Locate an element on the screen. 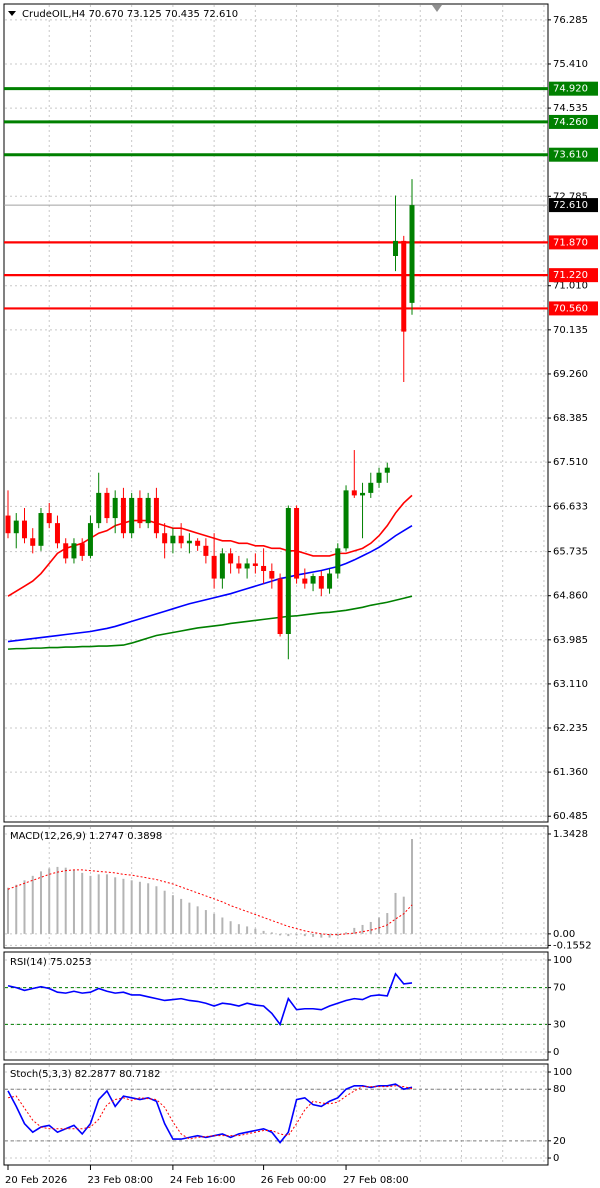 This screenshot has height=1188, width=600. y-tick-label: 68.385 is located at coordinates (570, 418).